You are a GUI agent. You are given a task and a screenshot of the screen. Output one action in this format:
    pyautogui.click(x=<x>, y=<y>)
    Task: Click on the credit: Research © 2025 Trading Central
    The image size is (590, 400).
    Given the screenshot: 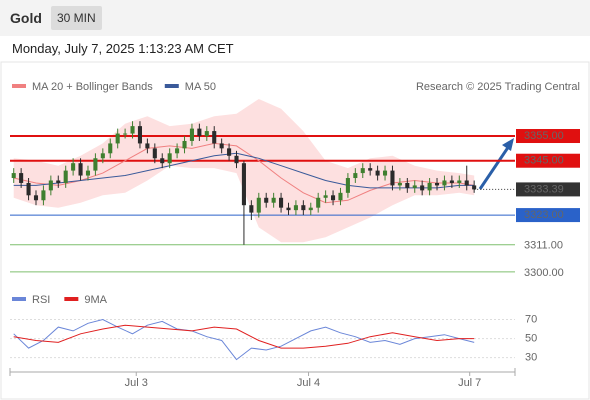 What is the action you would take?
    pyautogui.click(x=498, y=87)
    